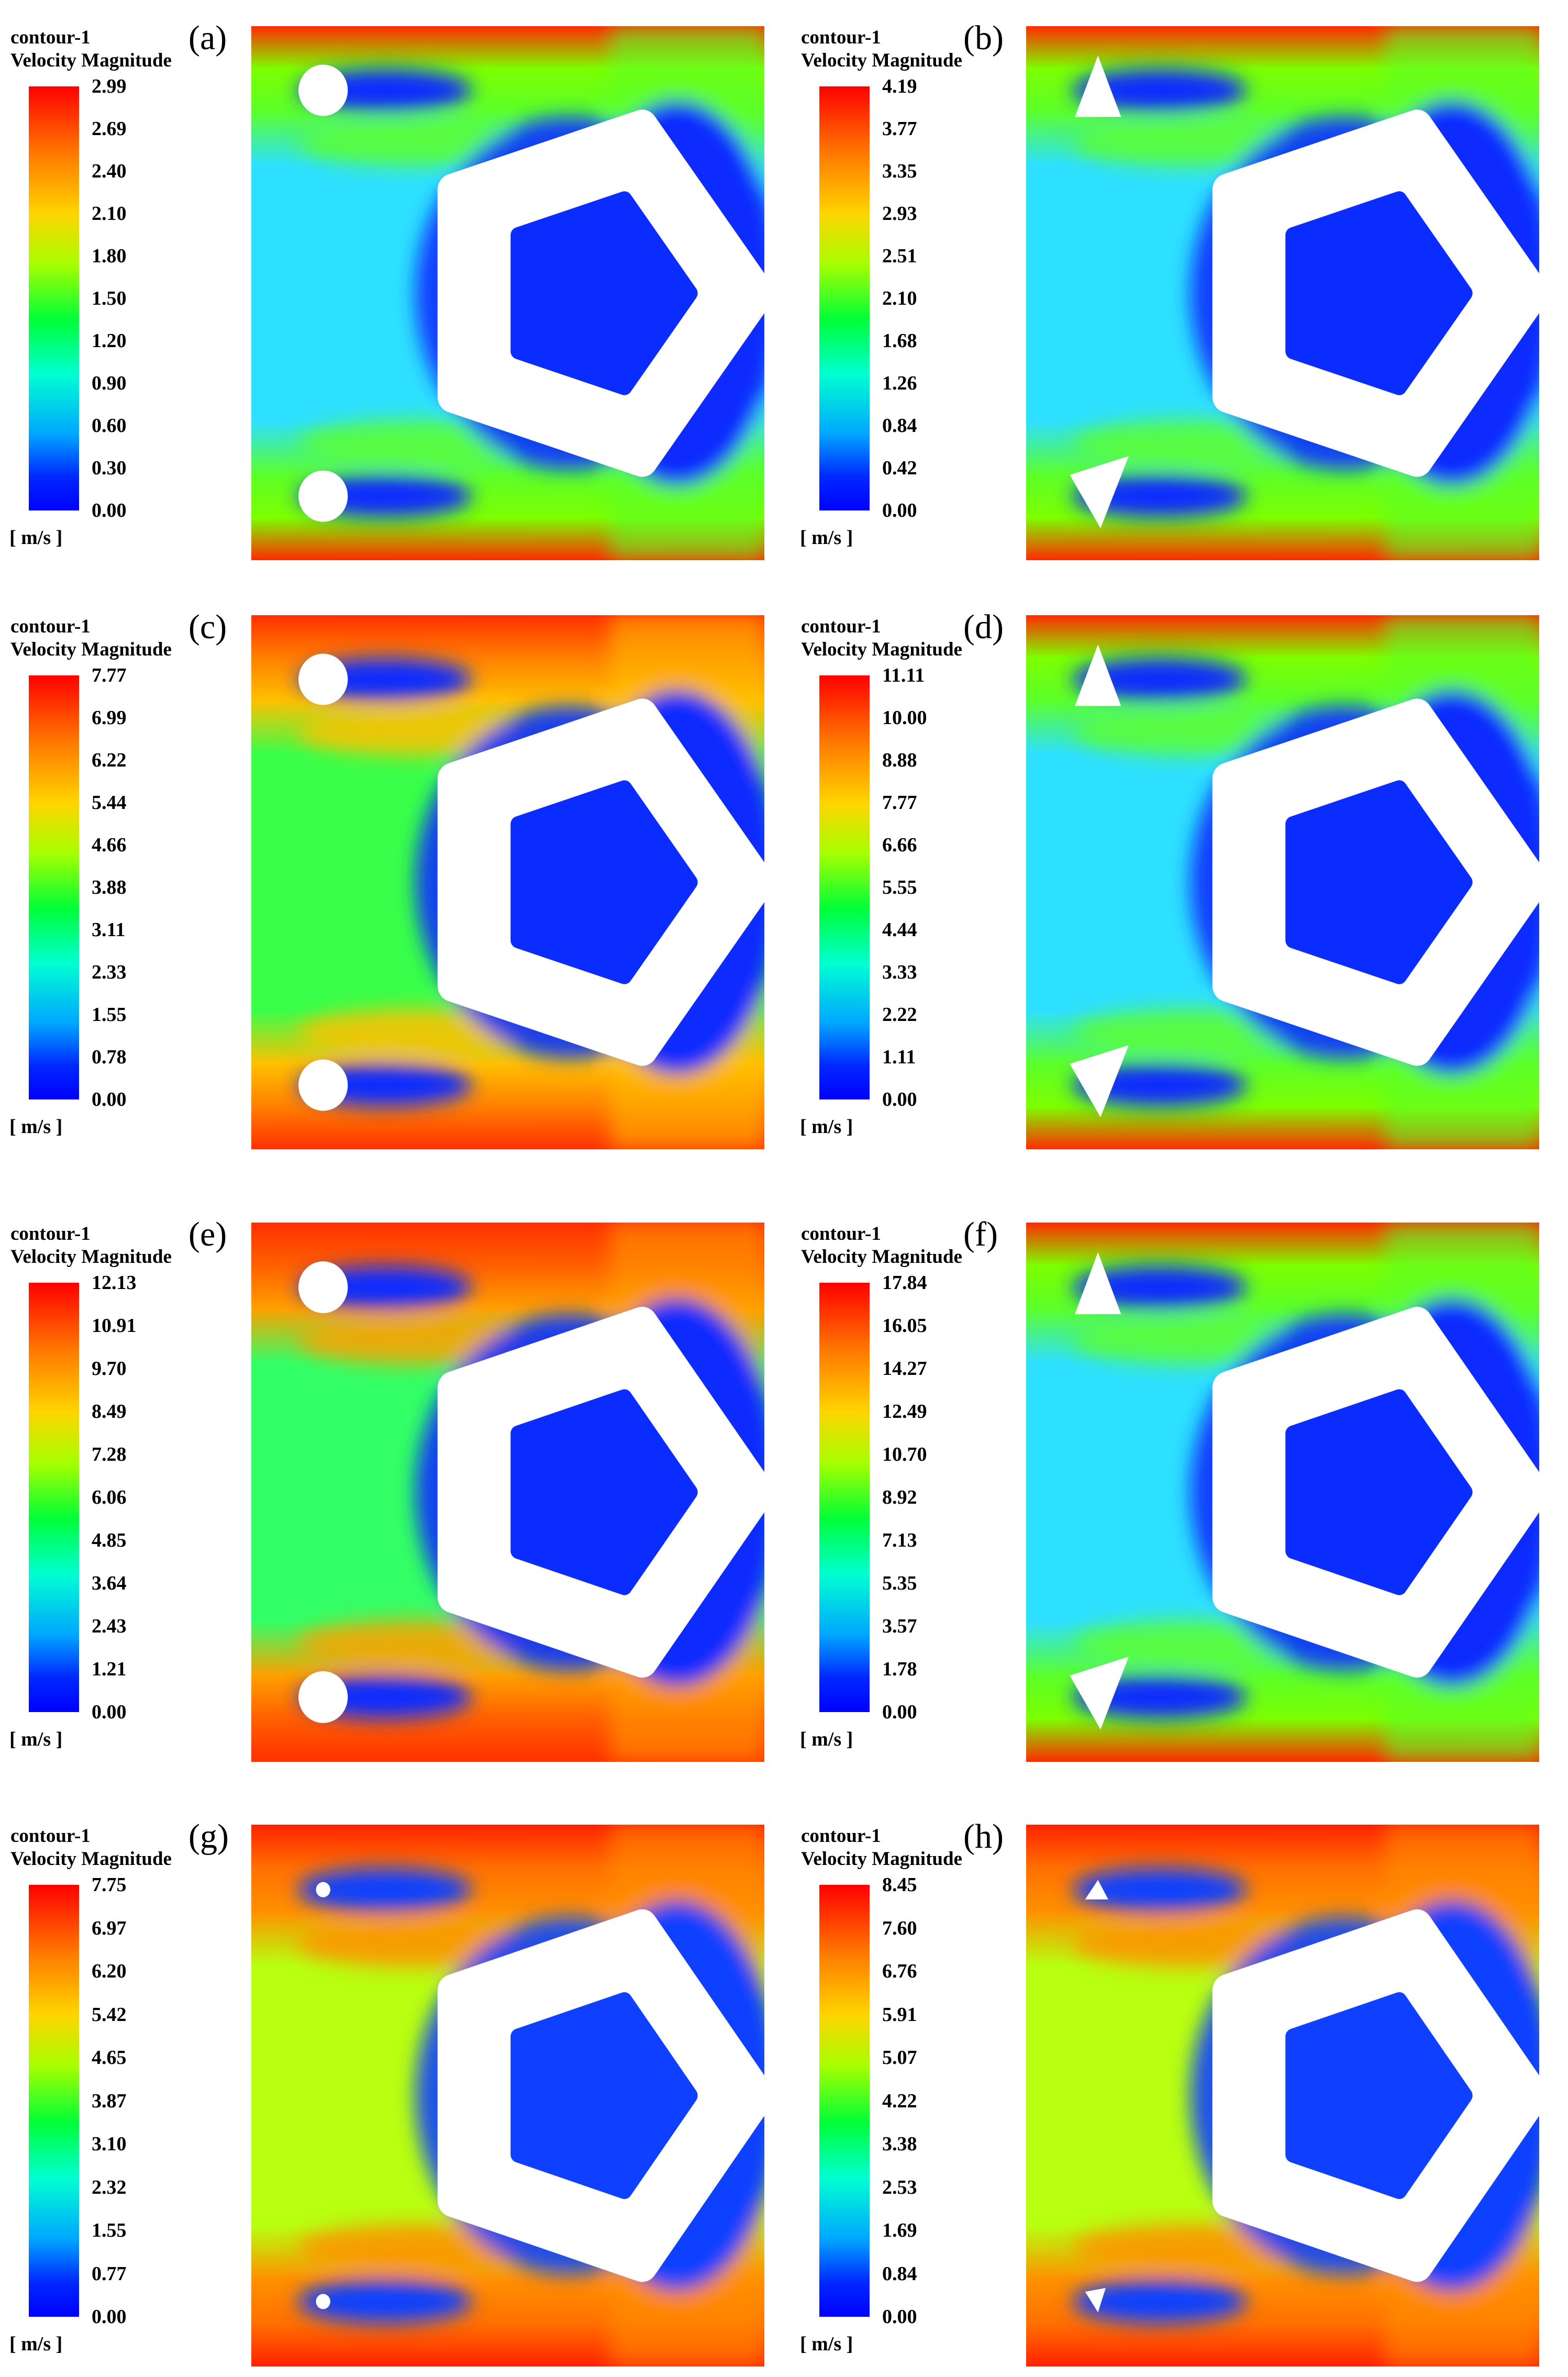 Image resolution: width=1568 pixels, height=2377 pixels. Describe the element at coordinates (109, 2058) in the screenshot. I see `scale-tick-label: 4.65` at that location.